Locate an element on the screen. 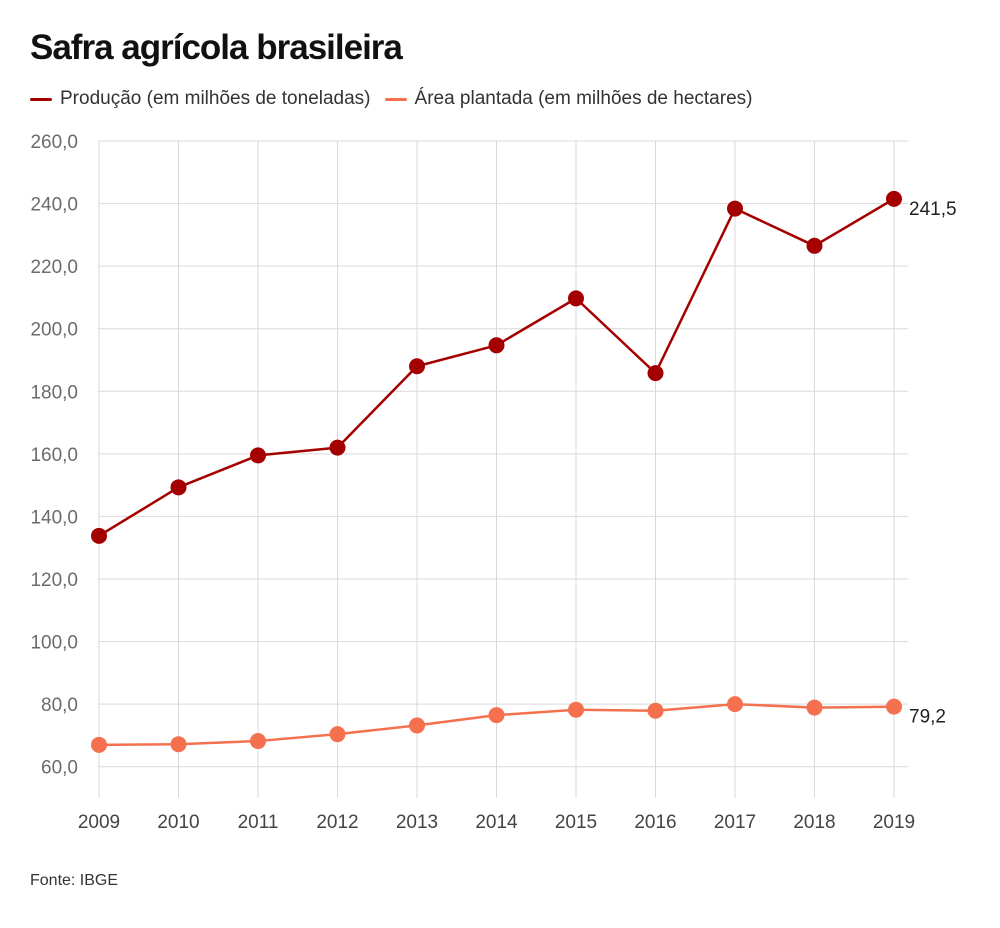 The height and width of the screenshot is (928, 1000). legend-swatch-area is located at coordinates (395, 99).